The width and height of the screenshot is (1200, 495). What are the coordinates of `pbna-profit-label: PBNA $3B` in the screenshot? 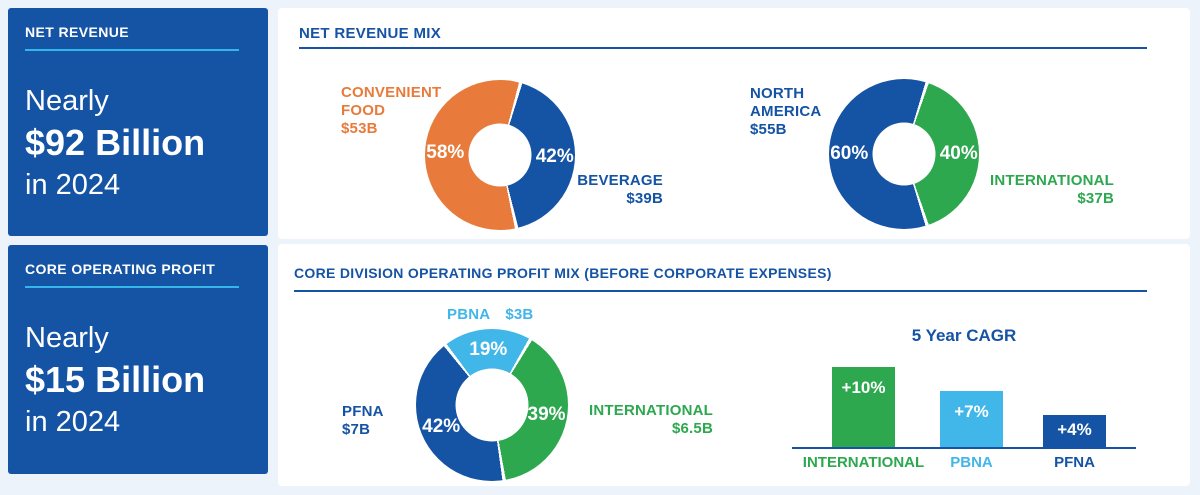 It's located at (490, 314).